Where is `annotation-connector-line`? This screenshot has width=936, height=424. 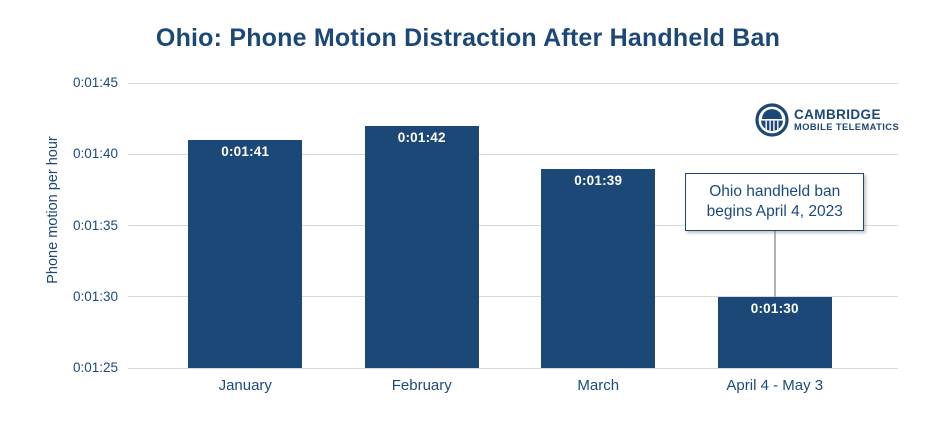 annotation-connector-line is located at coordinates (775, 264).